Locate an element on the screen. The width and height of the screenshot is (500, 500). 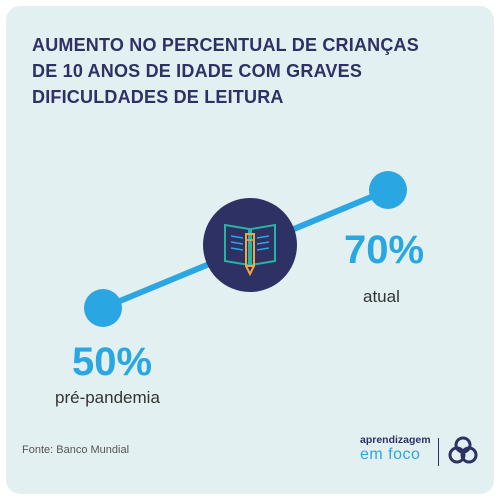
book-with-pencil-icon is located at coordinates (250, 245).